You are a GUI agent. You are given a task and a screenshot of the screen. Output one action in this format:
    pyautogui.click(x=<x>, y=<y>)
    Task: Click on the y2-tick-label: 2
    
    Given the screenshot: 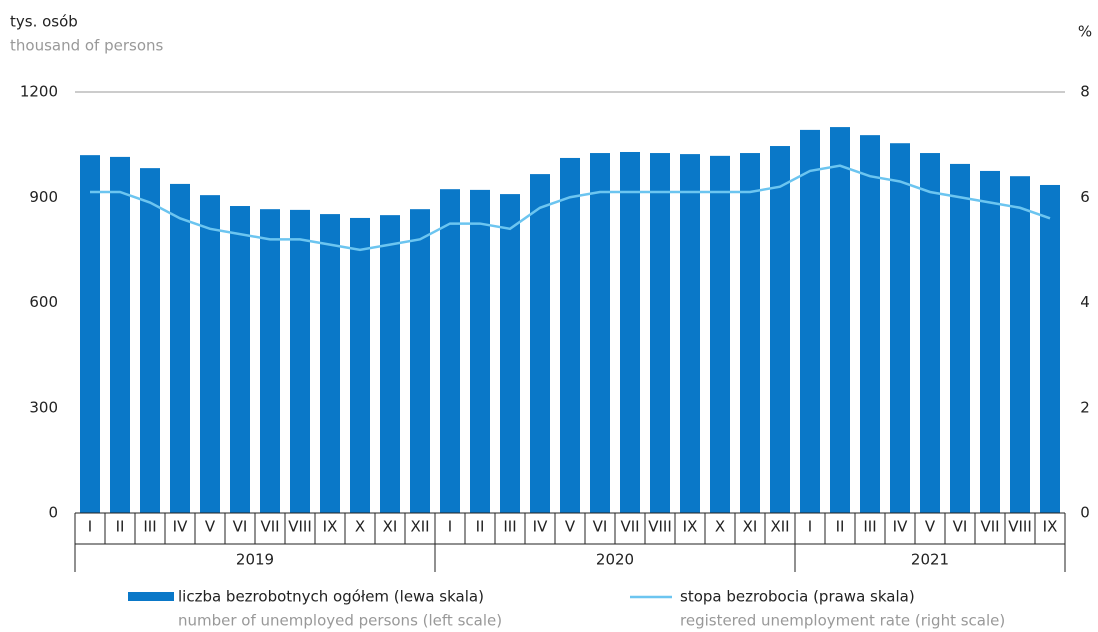 What is the action you would take?
    pyautogui.click(x=1085, y=407)
    